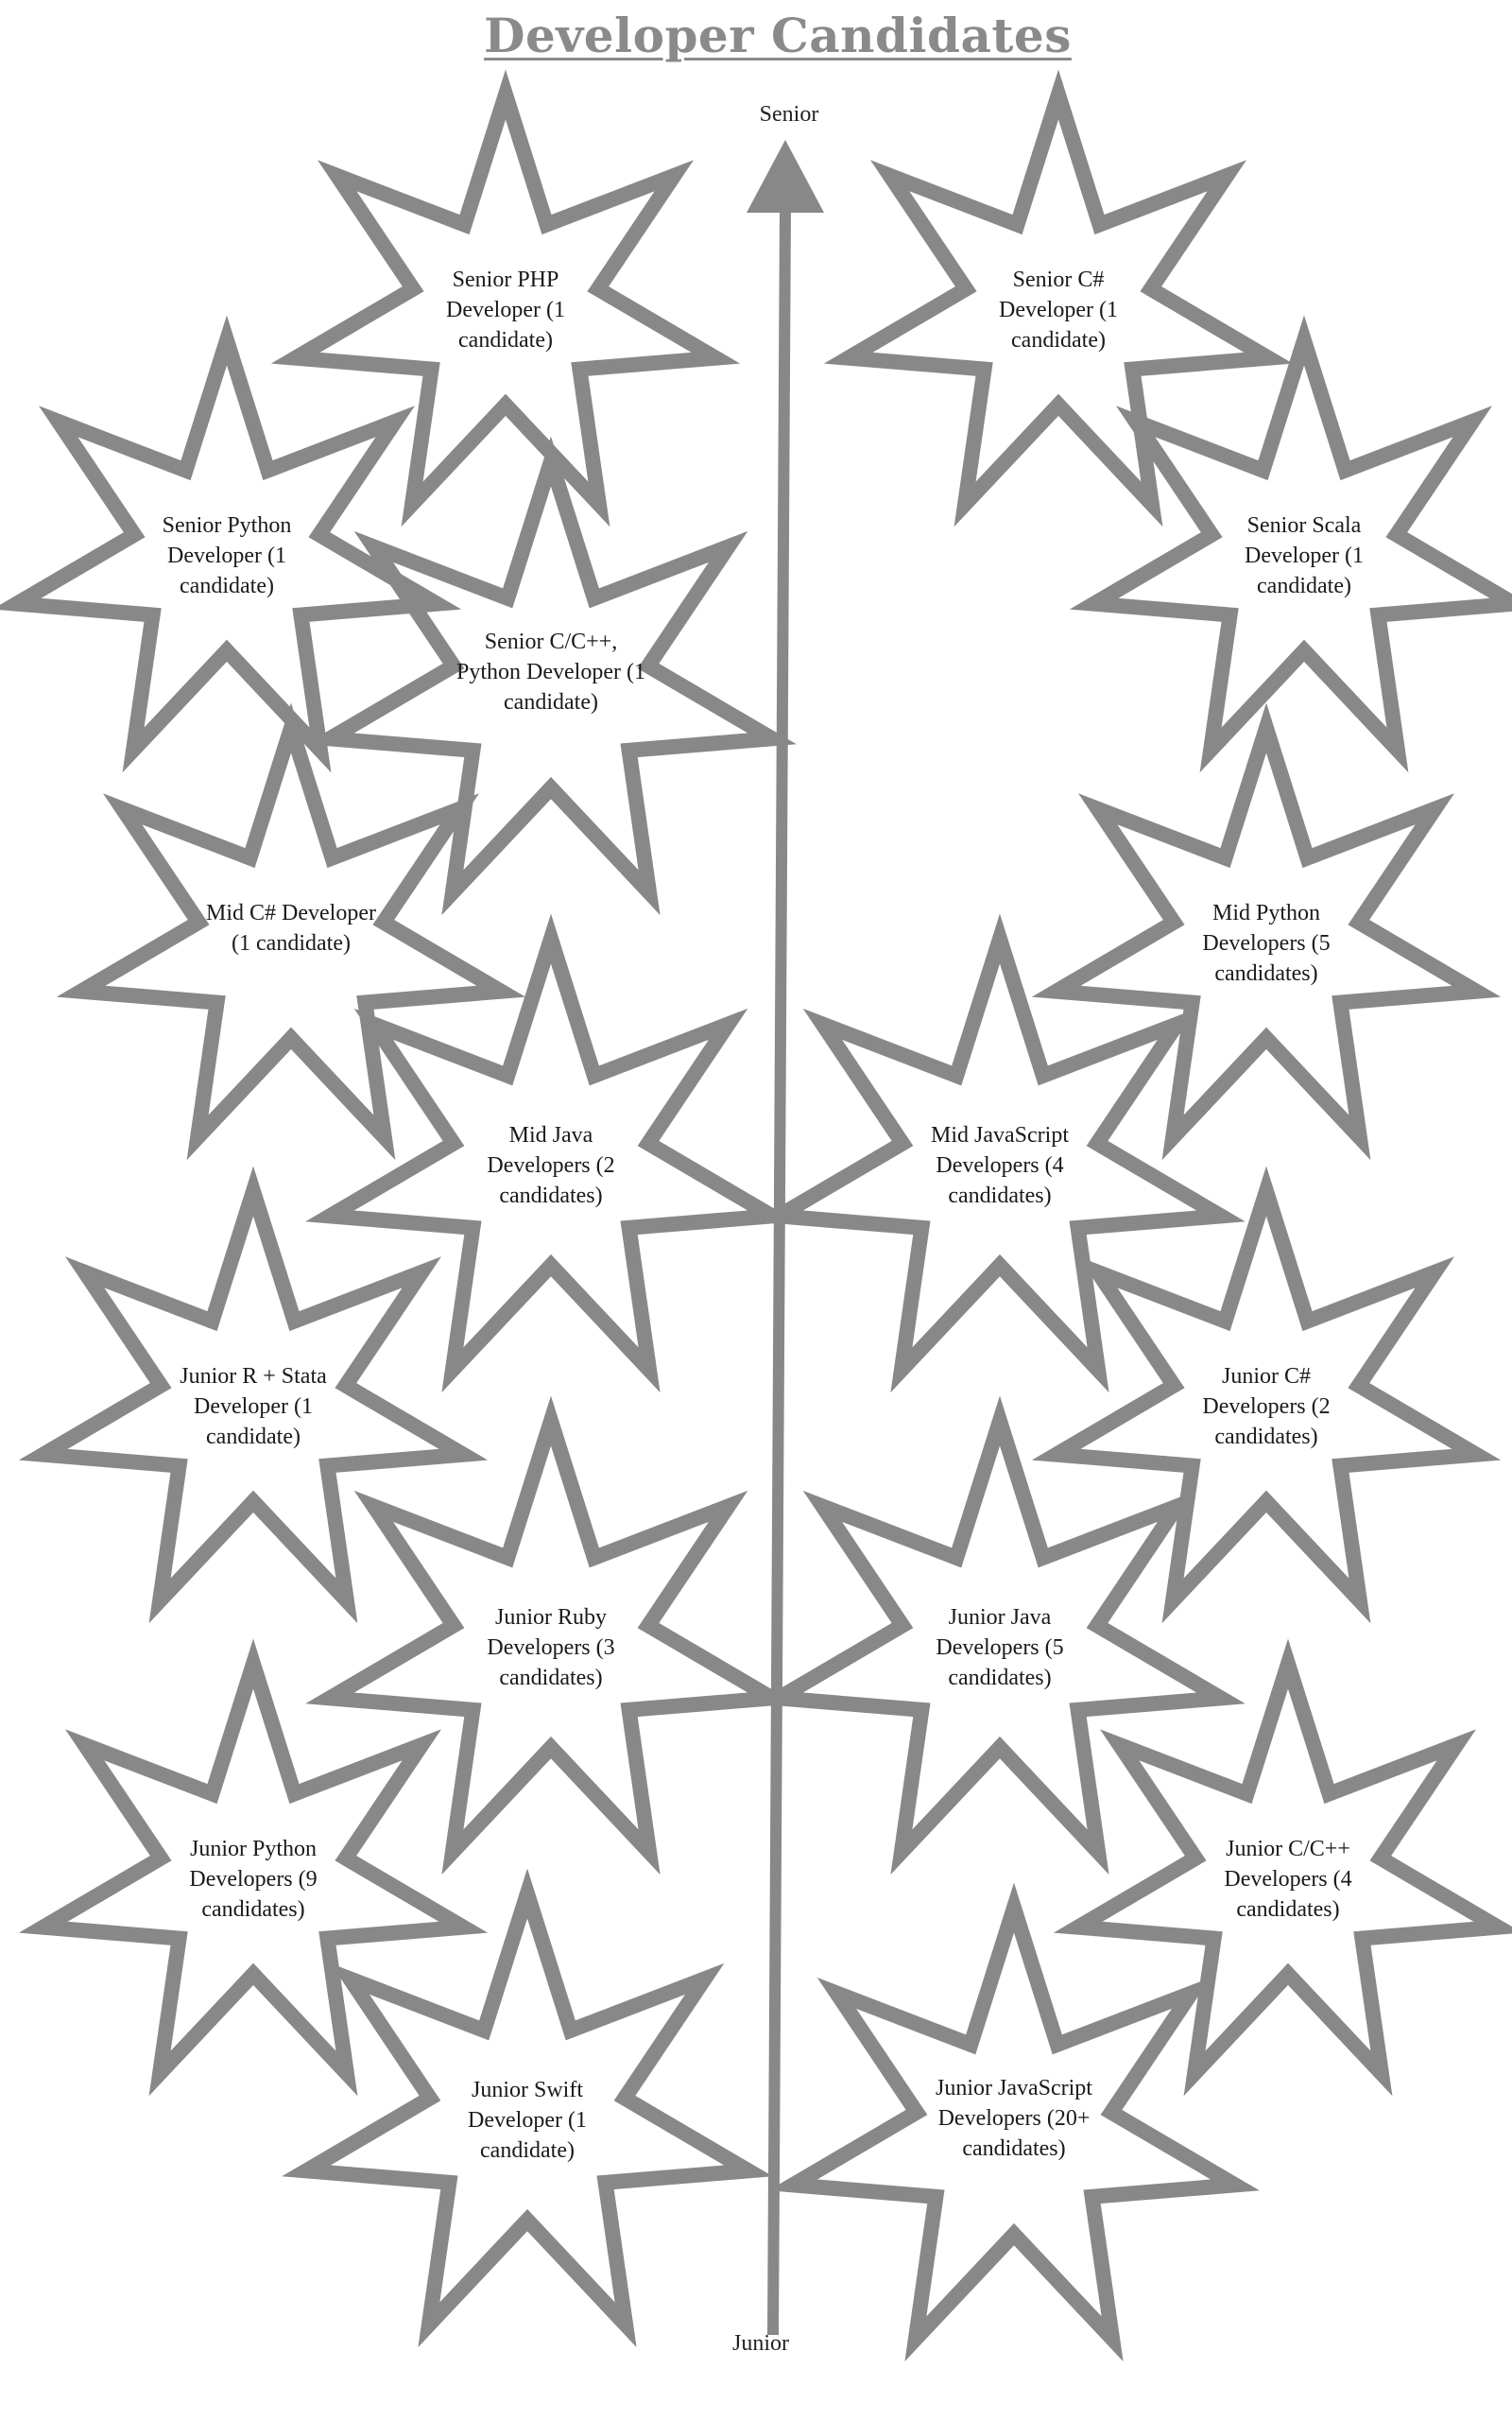  I want to click on star-junior-cpp, so click(1282, 1867).